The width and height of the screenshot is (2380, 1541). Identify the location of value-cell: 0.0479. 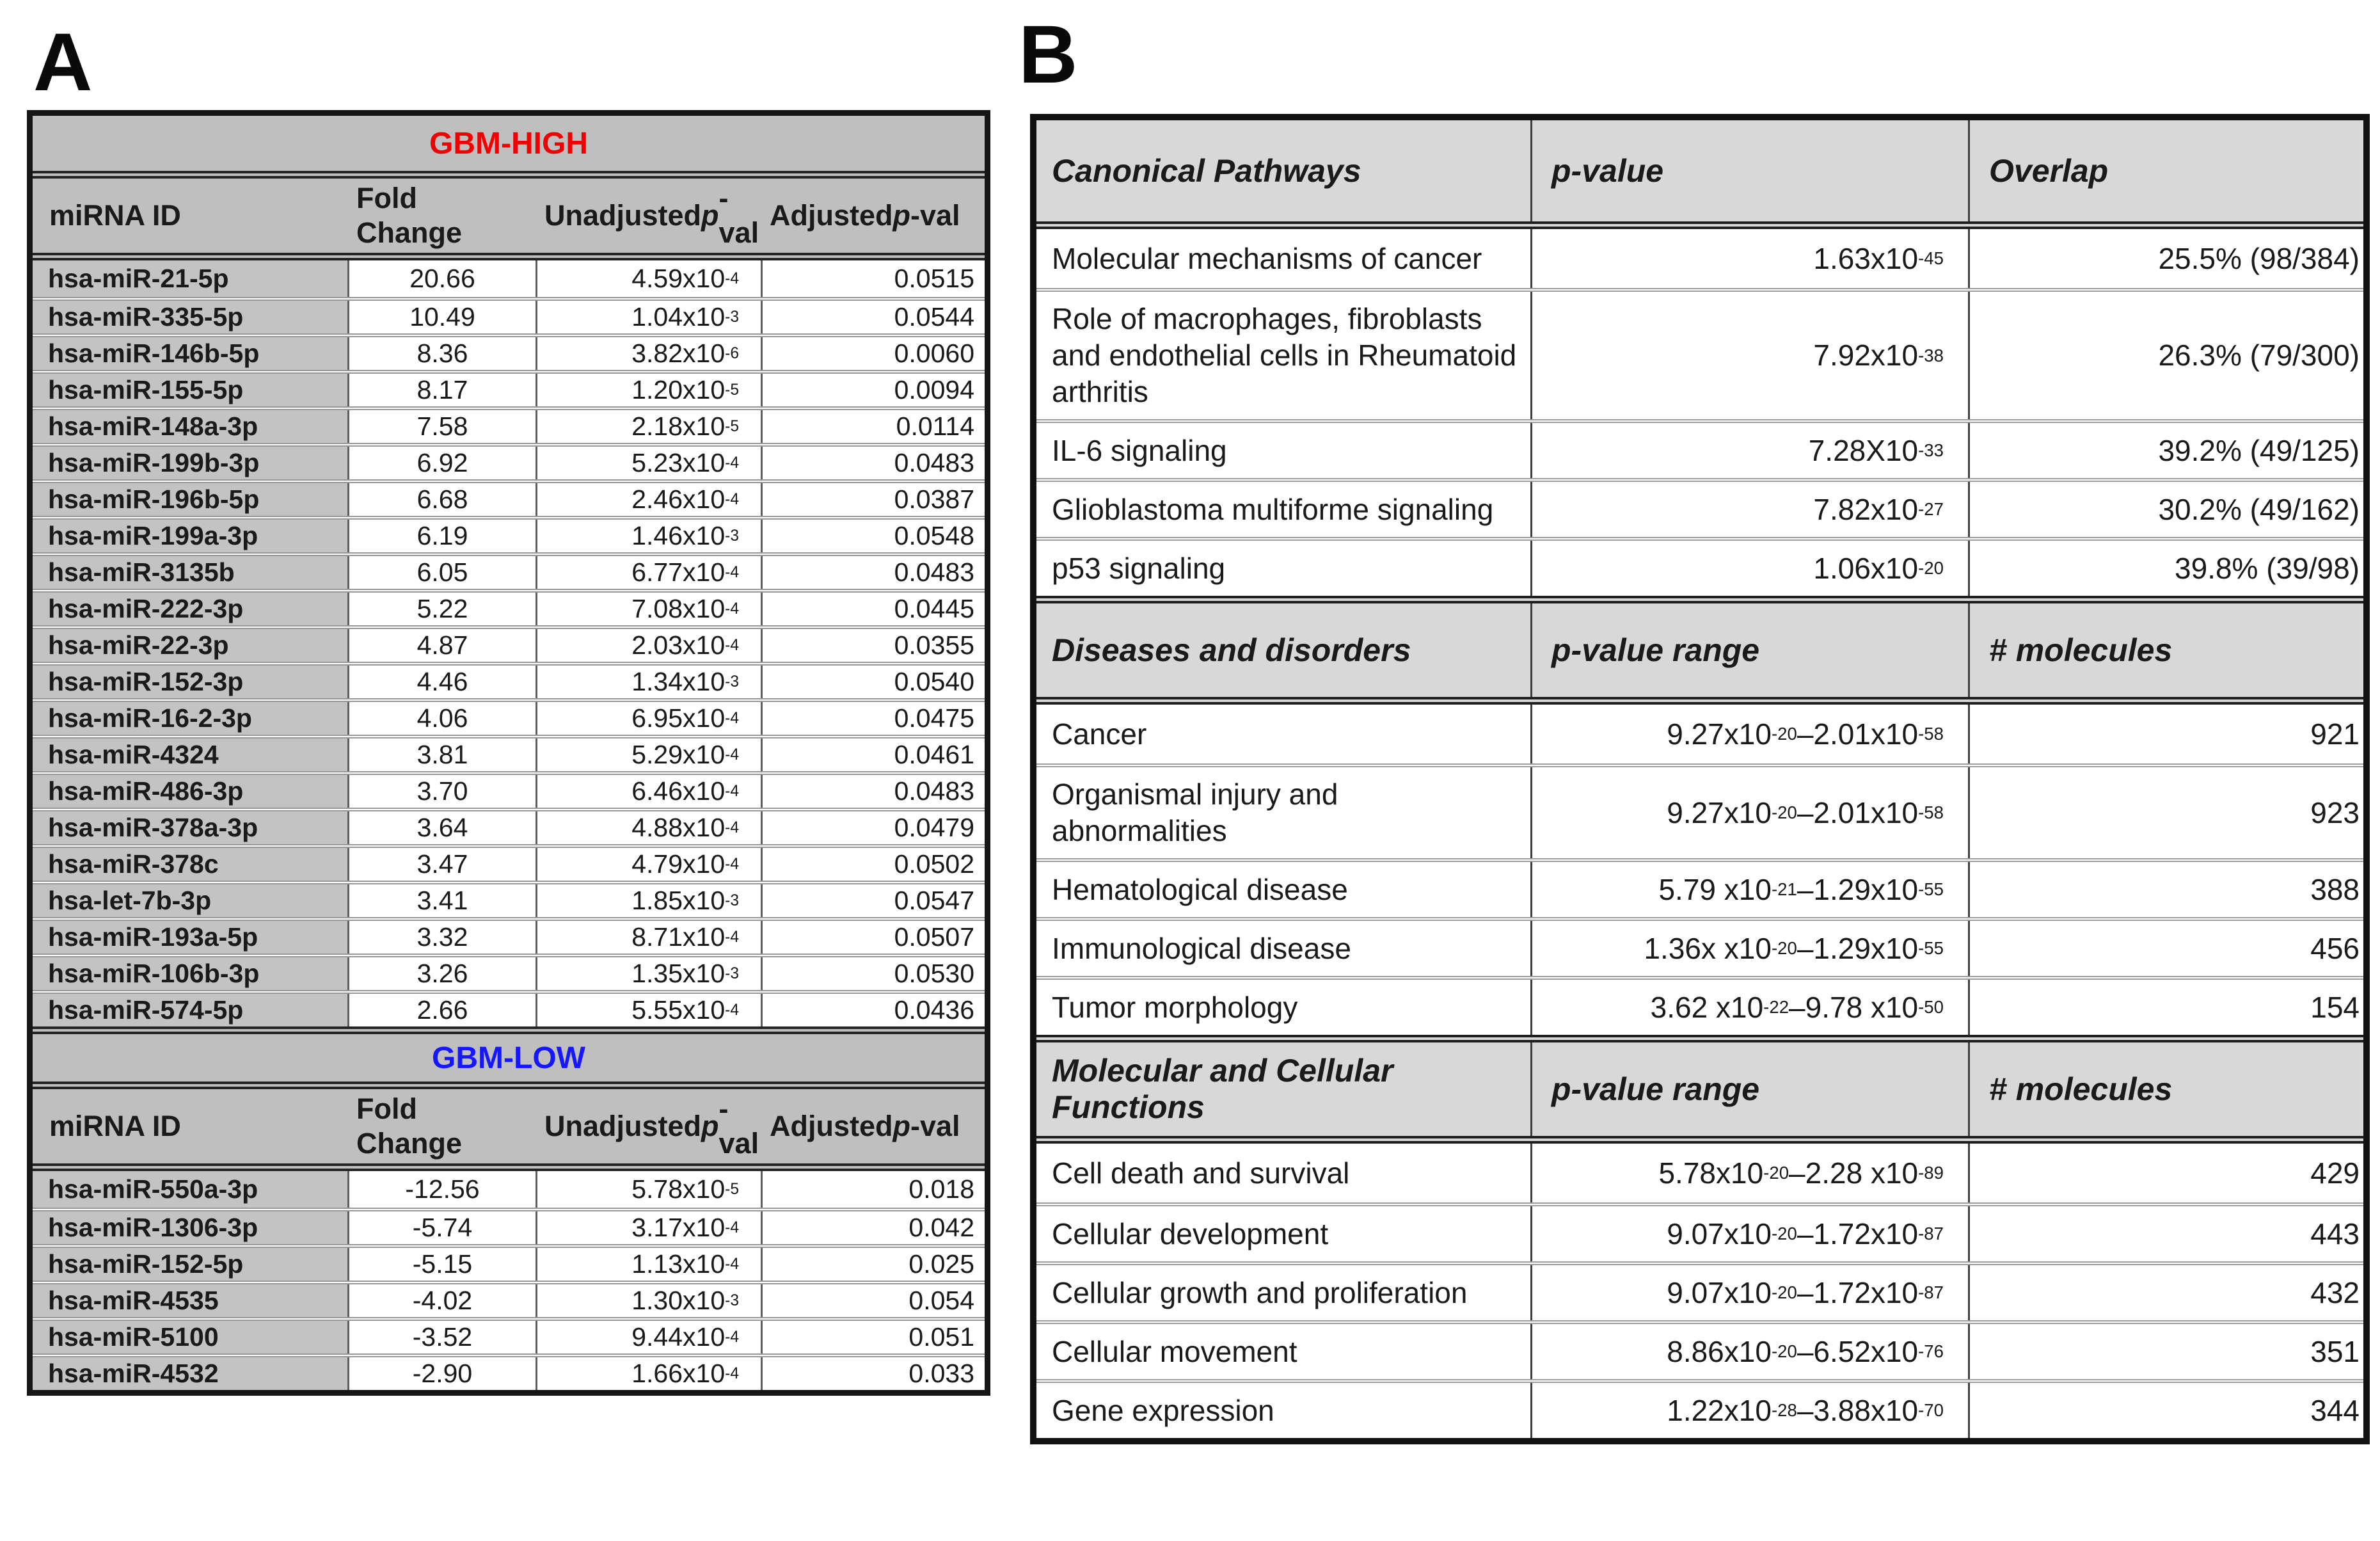
(878, 827).